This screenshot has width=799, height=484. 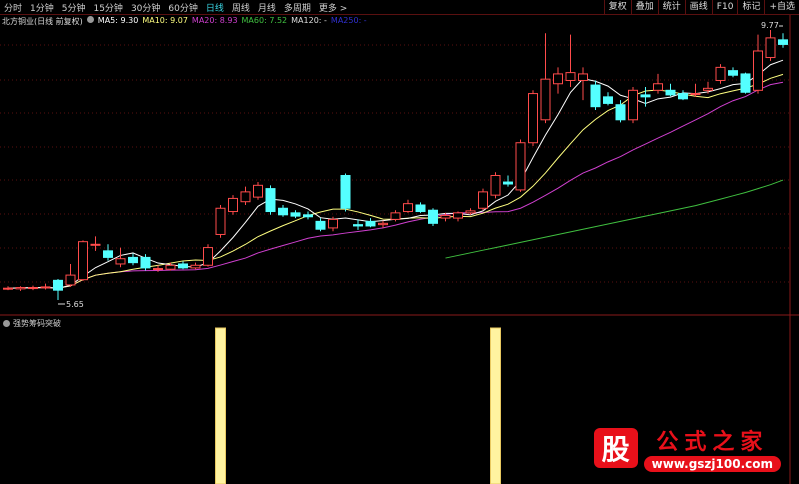 I want to click on settings-gear-icon, so click(x=90, y=19).